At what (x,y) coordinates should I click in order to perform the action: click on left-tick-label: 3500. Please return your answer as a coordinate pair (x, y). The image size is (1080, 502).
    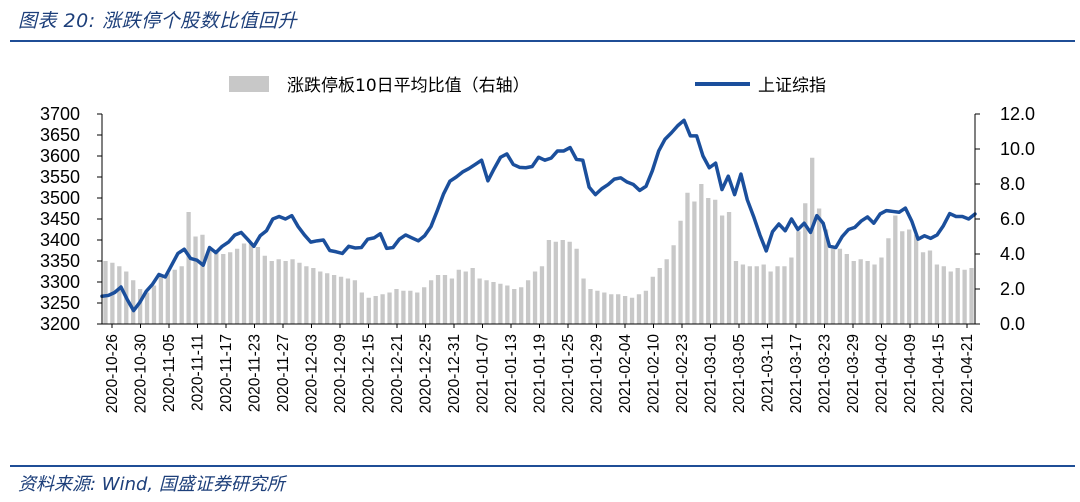
    Looking at the image, I should click on (60, 198).